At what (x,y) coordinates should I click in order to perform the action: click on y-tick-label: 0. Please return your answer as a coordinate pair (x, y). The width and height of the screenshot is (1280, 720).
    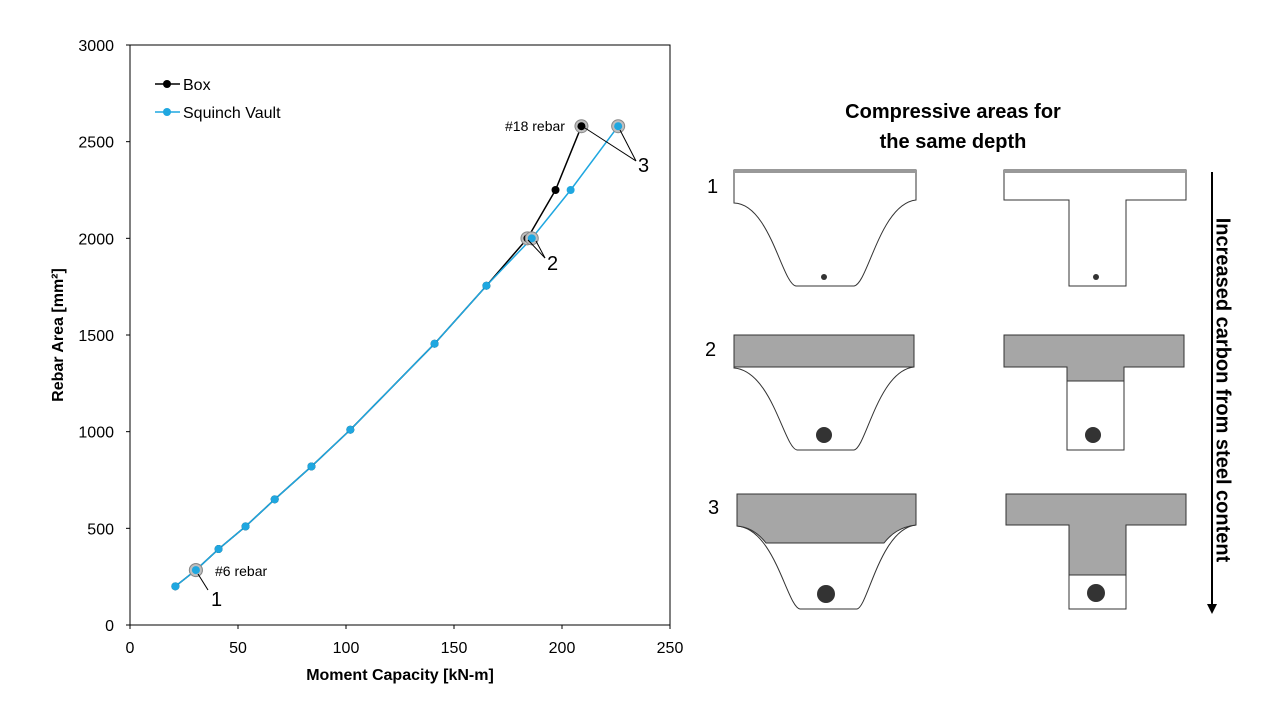
    Looking at the image, I should click on (109, 626).